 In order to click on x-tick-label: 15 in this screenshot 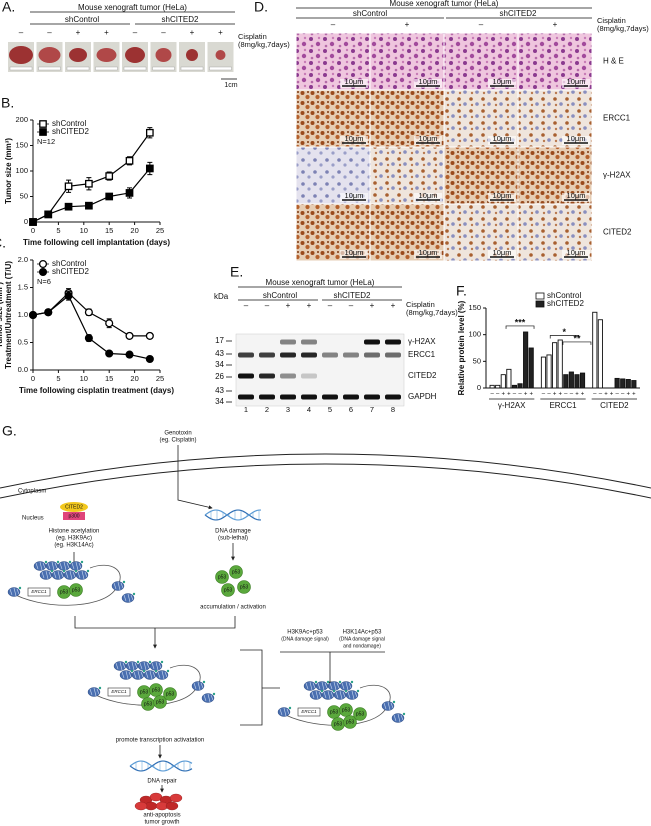, I will do `click(109, 378)`.